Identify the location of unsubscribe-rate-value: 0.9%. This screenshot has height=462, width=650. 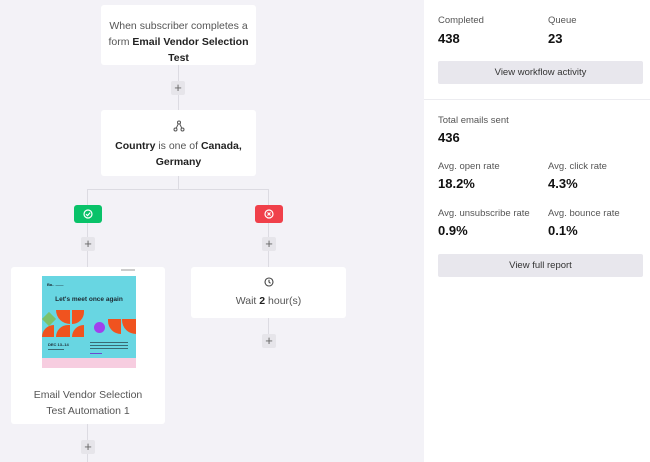
(453, 230).